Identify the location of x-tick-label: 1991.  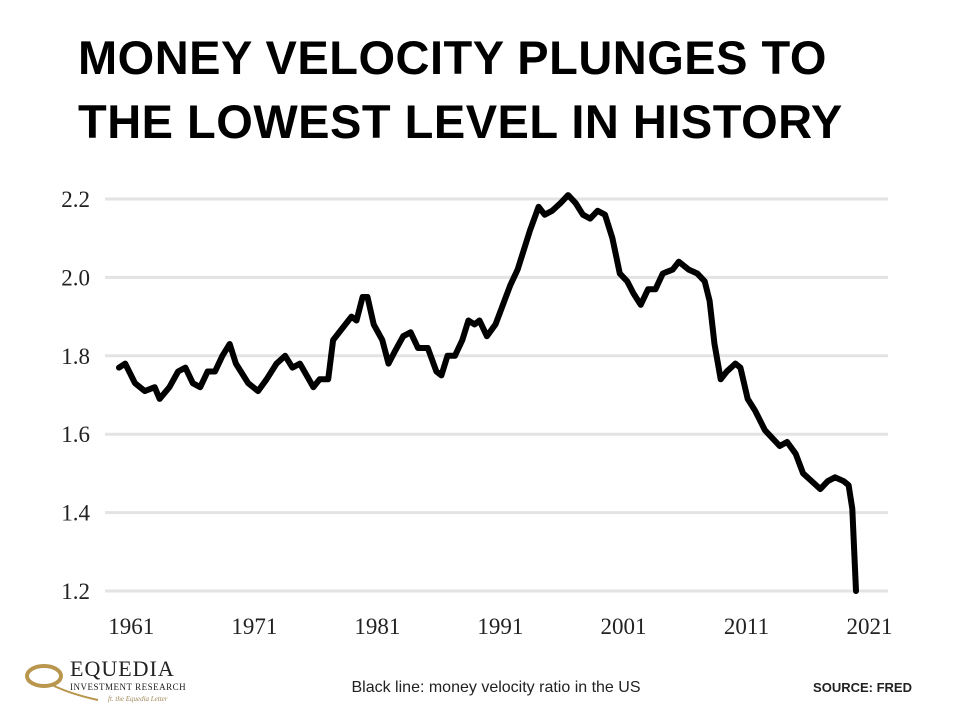
(500, 626).